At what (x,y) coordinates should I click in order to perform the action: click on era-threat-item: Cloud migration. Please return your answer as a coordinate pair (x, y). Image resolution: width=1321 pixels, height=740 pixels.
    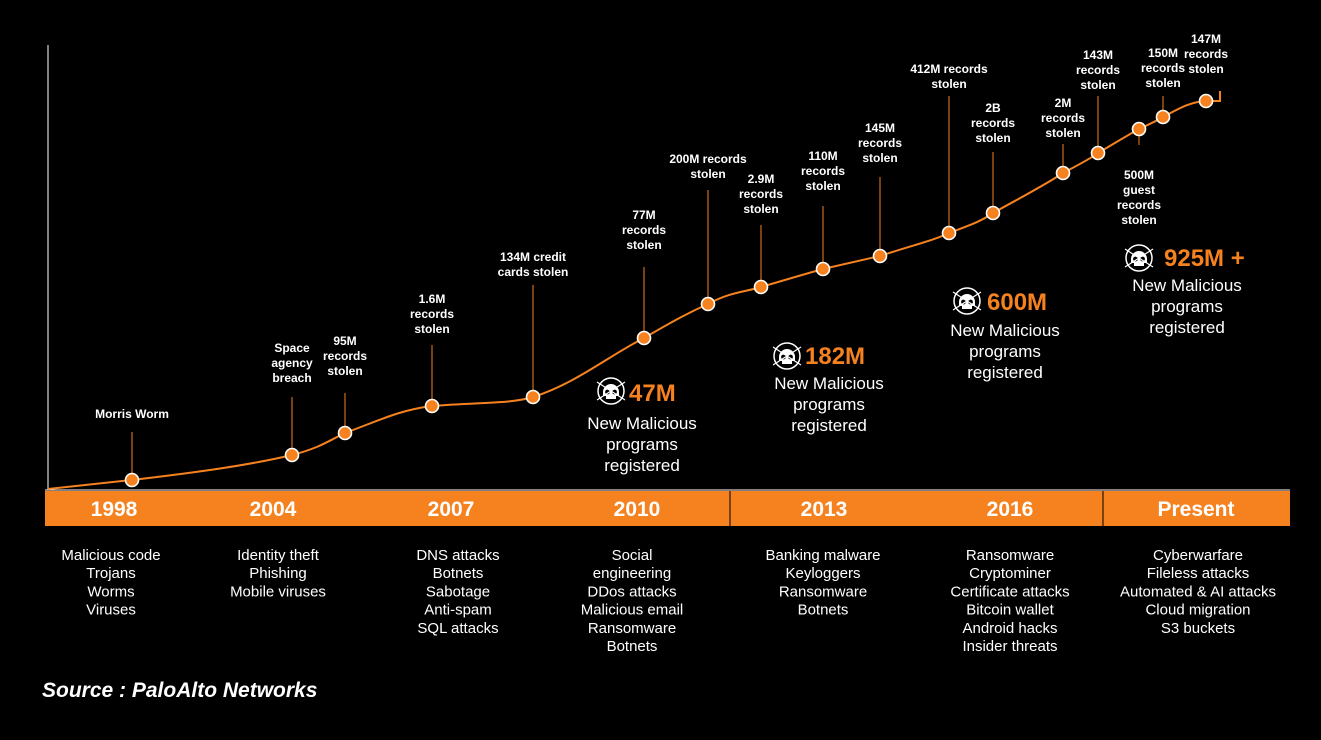
    Looking at the image, I should click on (1197, 610).